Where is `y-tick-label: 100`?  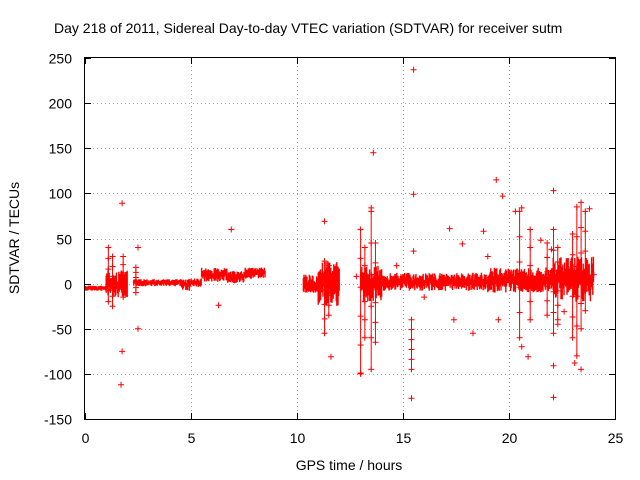
y-tick-label: 100 is located at coordinates (61, 194).